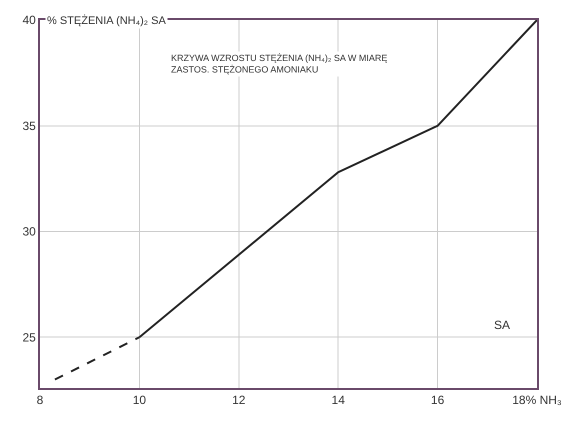 The image size is (587, 423). I want to click on x-tick-label: 16, so click(437, 400).